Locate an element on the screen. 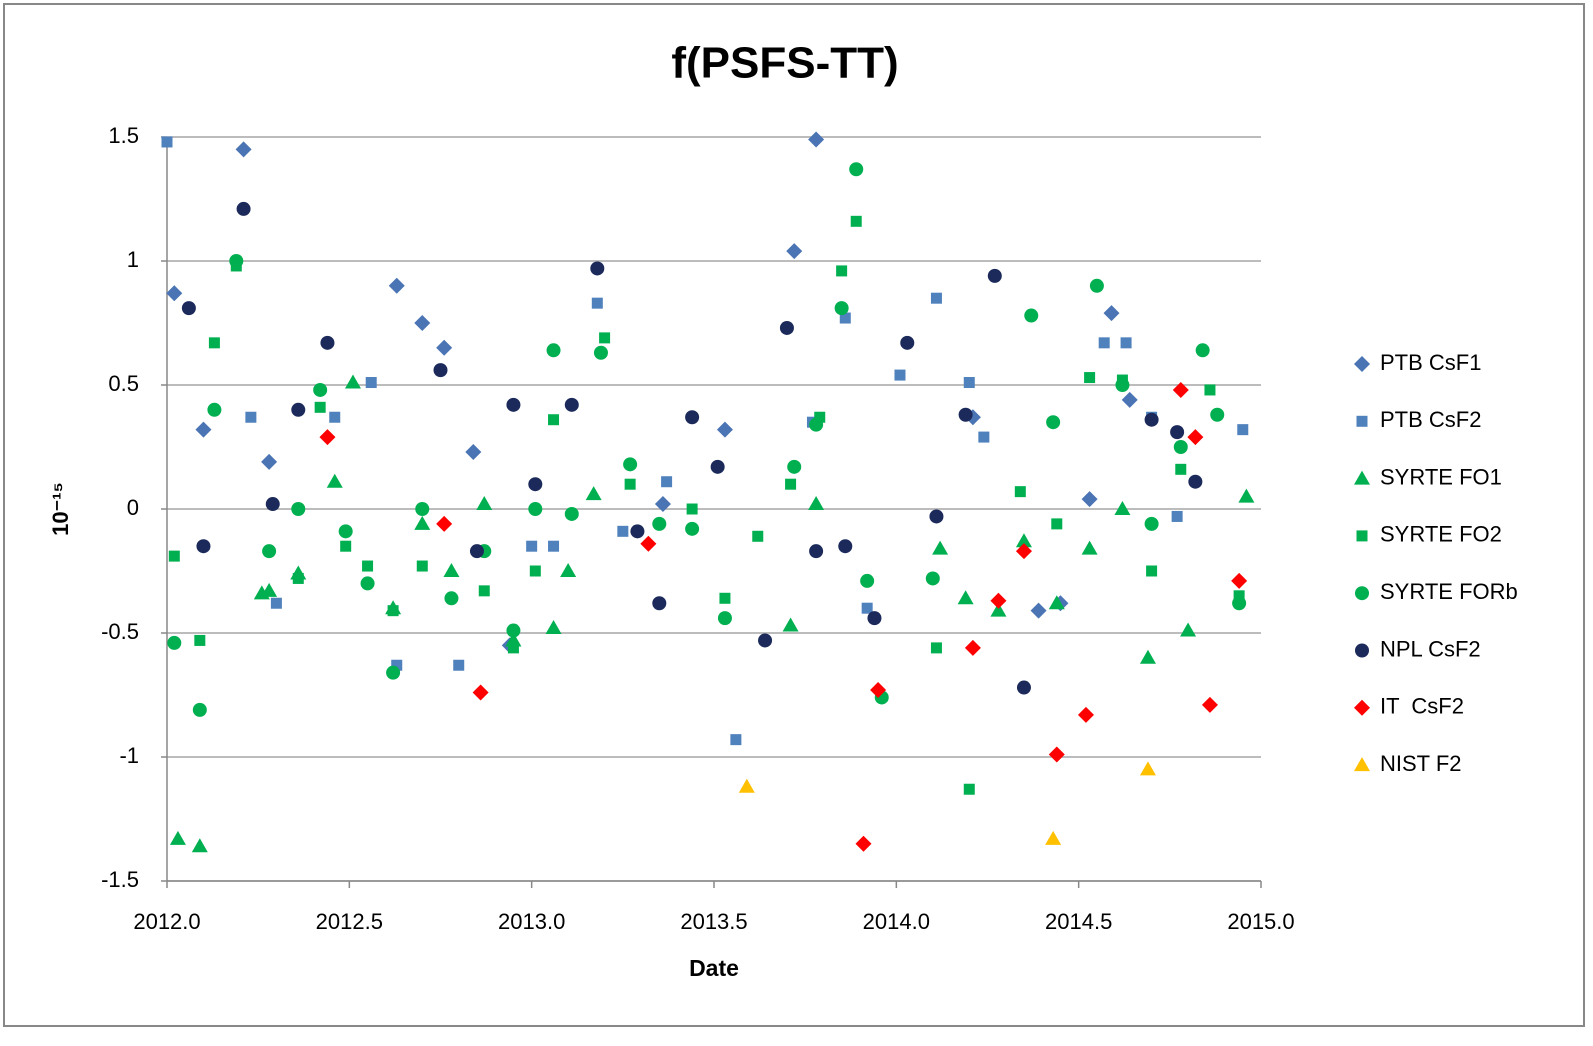 Image resolution: width=1593 pixels, height=1046 pixels. legend-label: PTB CsF2 is located at coordinates (1430, 419).